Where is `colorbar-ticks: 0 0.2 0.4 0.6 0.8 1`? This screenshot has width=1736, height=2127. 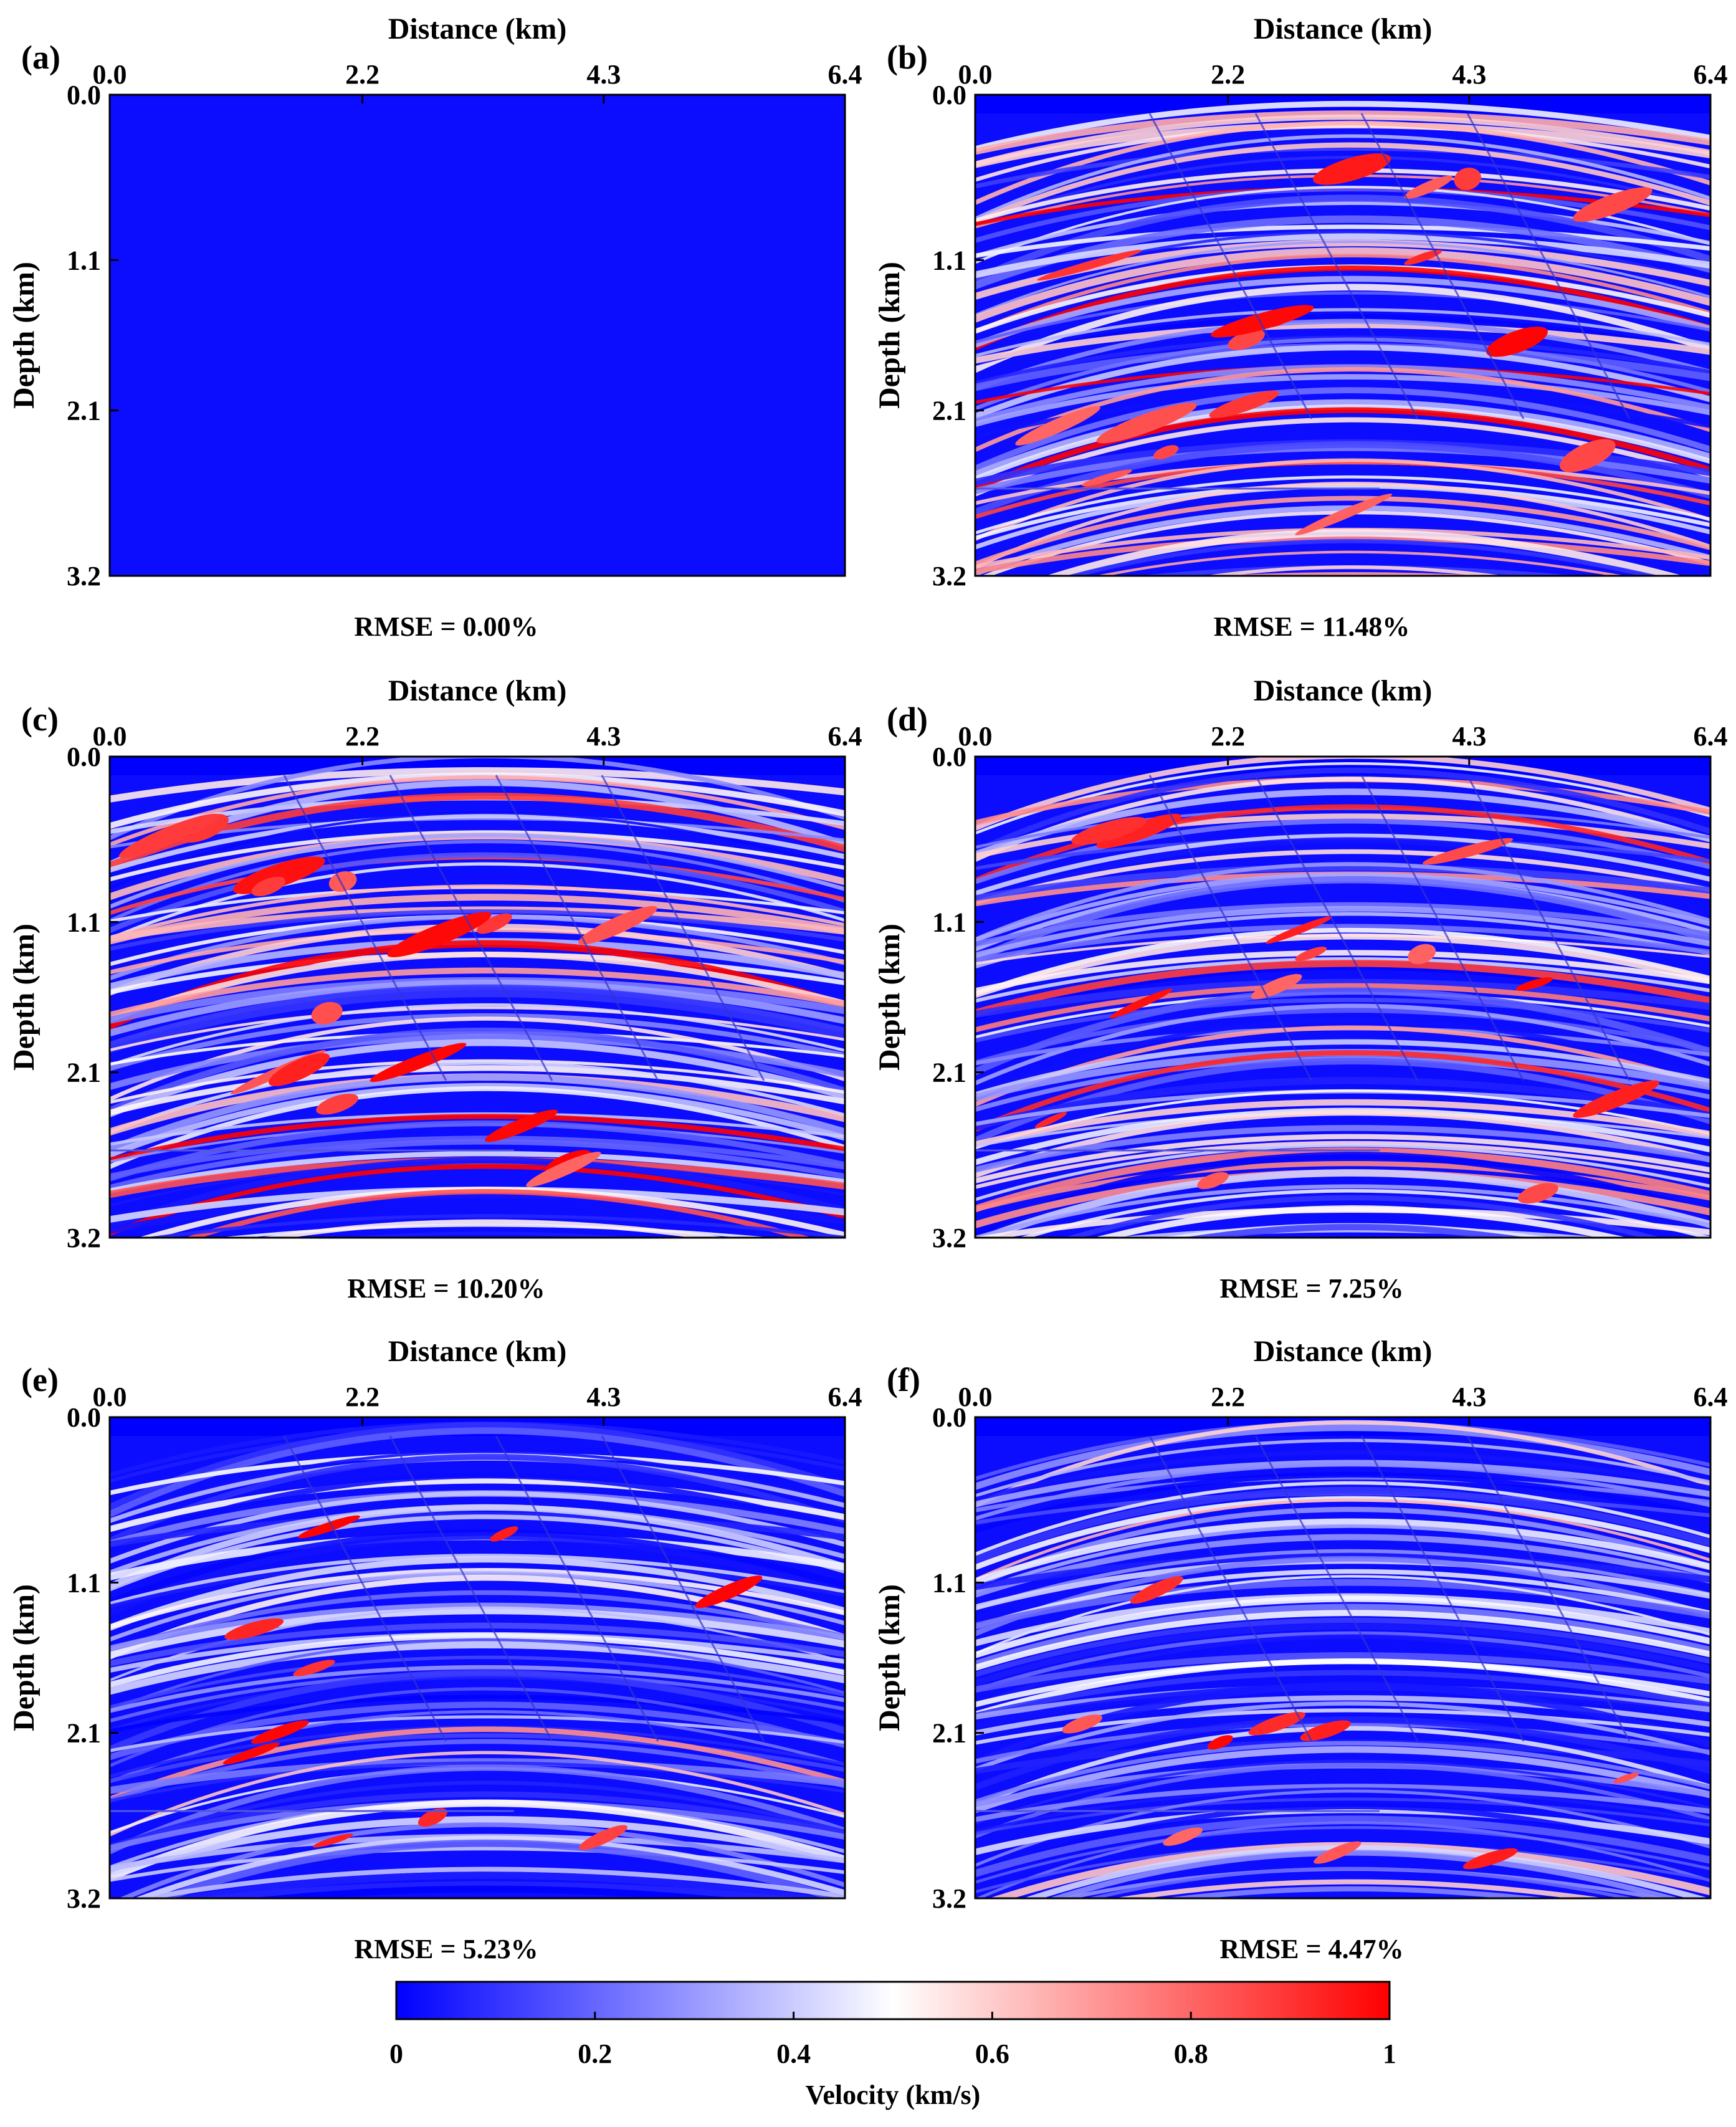 colorbar-ticks: 0 0.2 0.4 0.6 0.8 1 is located at coordinates (892, 2040).